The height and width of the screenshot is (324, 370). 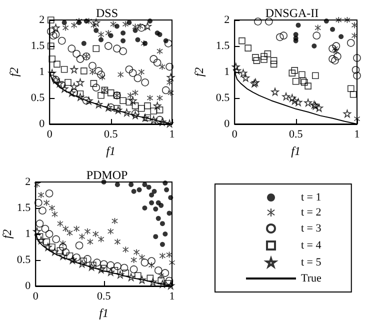 What do you see at coordinates (311, 262) in the screenshot?
I see `legend-label: t = 5` at bounding box center [311, 262].